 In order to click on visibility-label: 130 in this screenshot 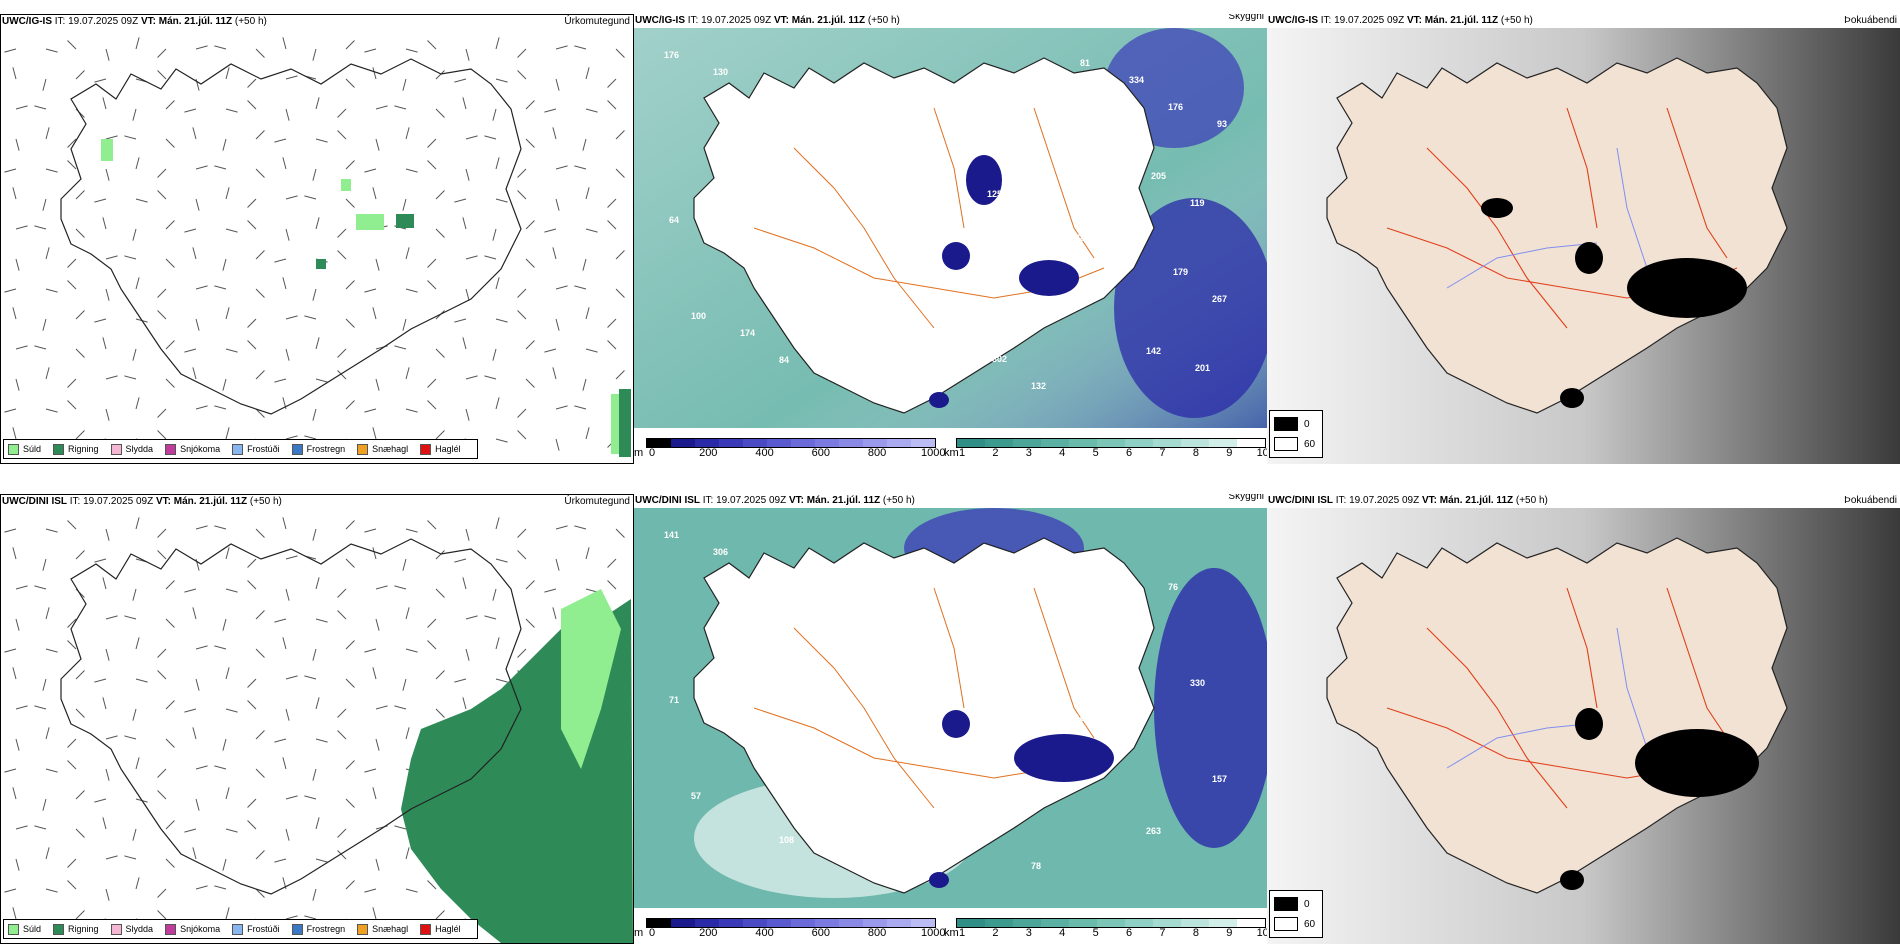, I will do `click(720, 72)`.